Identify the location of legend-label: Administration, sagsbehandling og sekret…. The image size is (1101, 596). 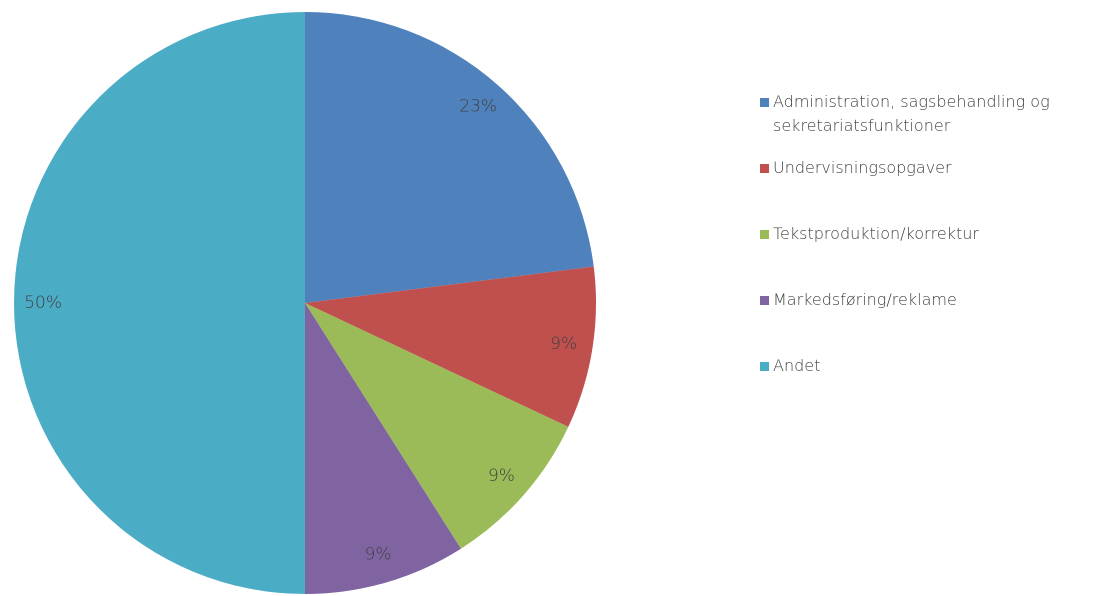
(911, 113).